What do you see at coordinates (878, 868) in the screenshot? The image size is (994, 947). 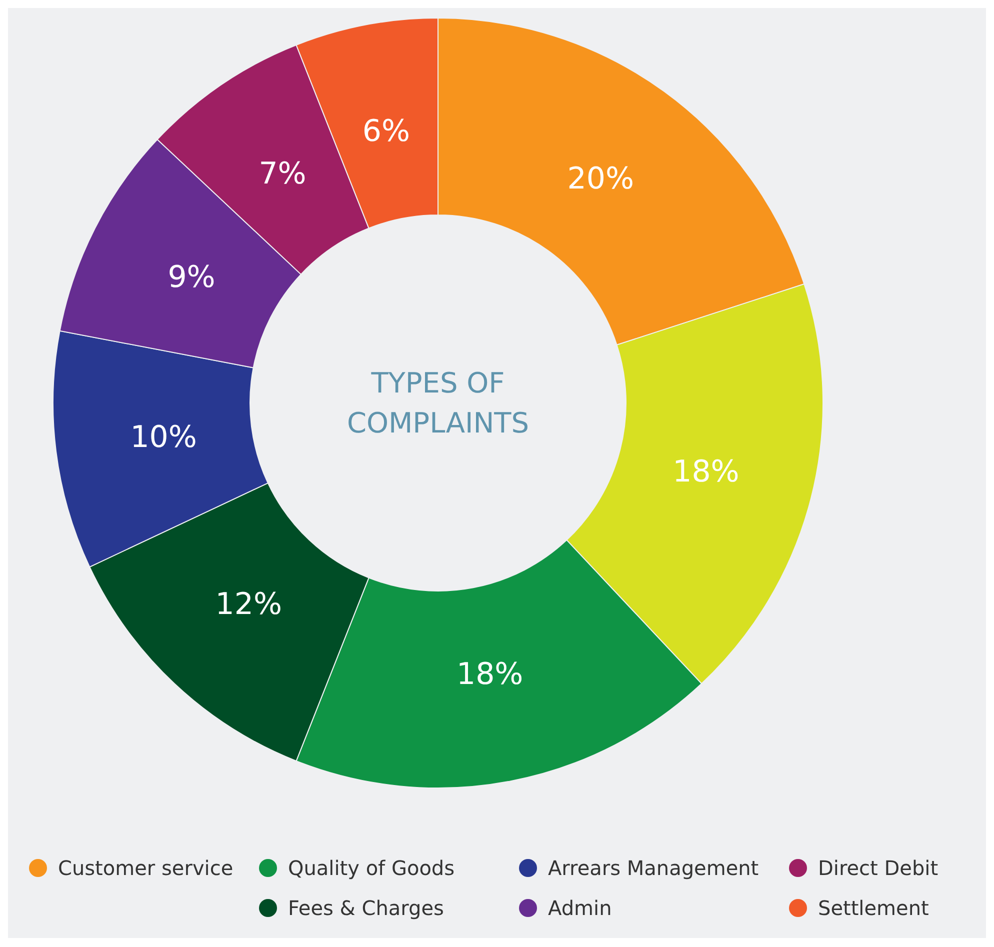 I see `legend-label: Direct Debit` at bounding box center [878, 868].